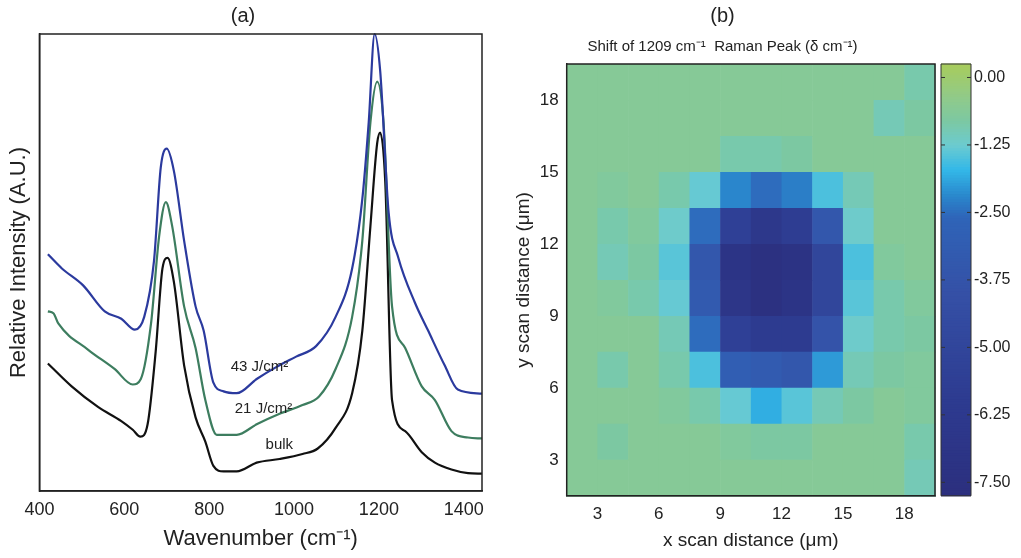 The width and height of the screenshot is (1021, 558). What do you see at coordinates (124, 508) in the screenshot?
I see `x-tick-label: 600` at bounding box center [124, 508].